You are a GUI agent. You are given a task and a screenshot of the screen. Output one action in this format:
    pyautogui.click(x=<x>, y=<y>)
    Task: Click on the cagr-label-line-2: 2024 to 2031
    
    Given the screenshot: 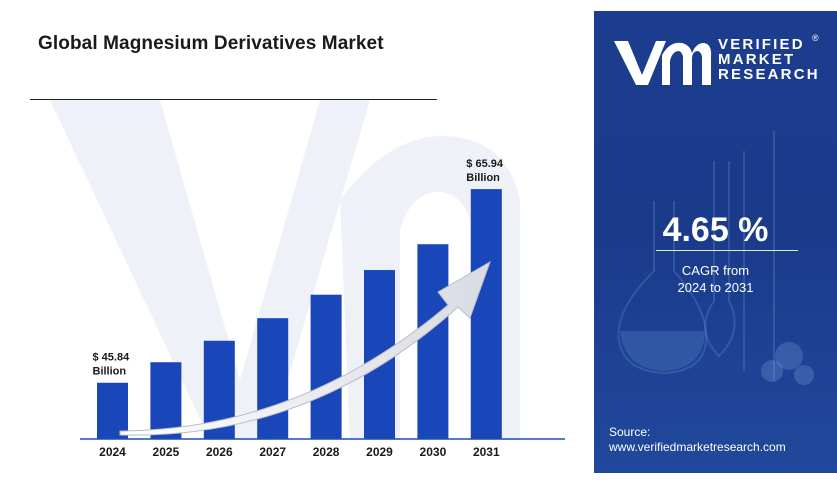 What is the action you would take?
    pyautogui.click(x=715, y=287)
    